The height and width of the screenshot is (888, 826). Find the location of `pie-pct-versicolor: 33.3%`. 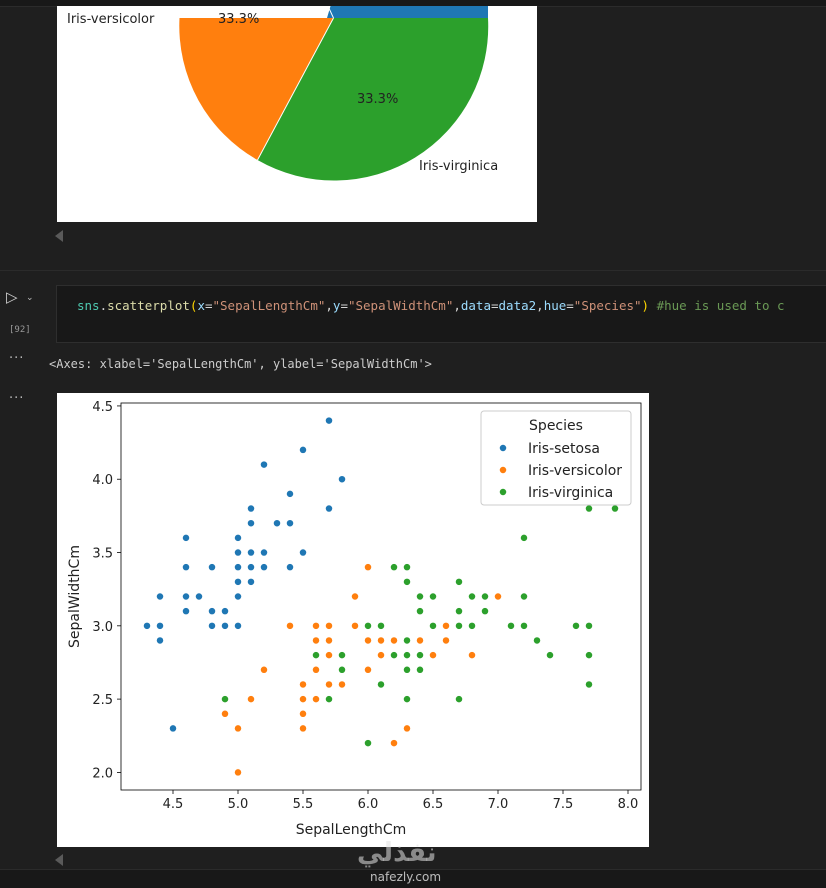

pie-pct-versicolor: 33.3% is located at coordinates (238, 19).